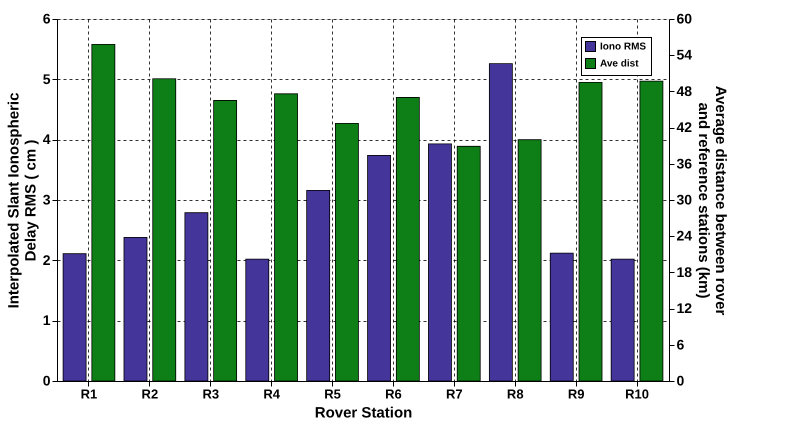 The width and height of the screenshot is (785, 441). Describe the element at coordinates (23, 200) in the screenshot. I see `y-axis-title: Interpolated Slant Ionospheric Delay RMS ( cm )` at that location.